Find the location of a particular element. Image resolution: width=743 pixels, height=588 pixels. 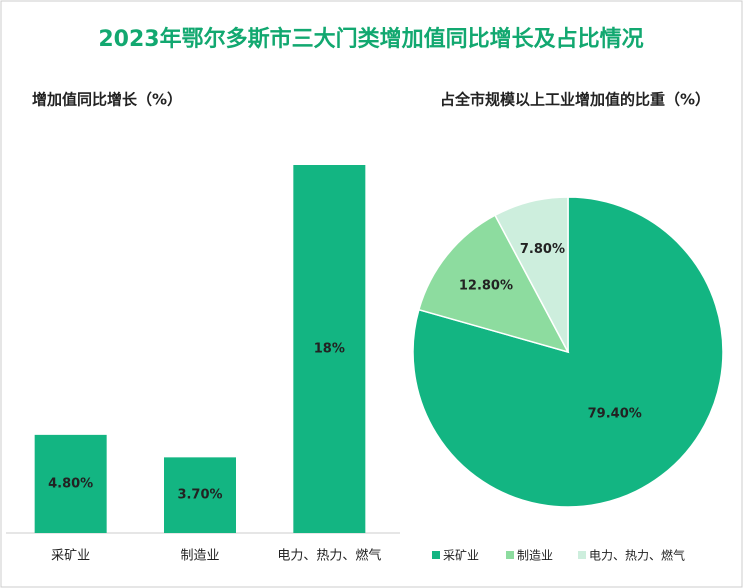

page-title: 2023年鄂尔多斯市三大门类增加值同比增长及占比情况 is located at coordinates (370, 39).